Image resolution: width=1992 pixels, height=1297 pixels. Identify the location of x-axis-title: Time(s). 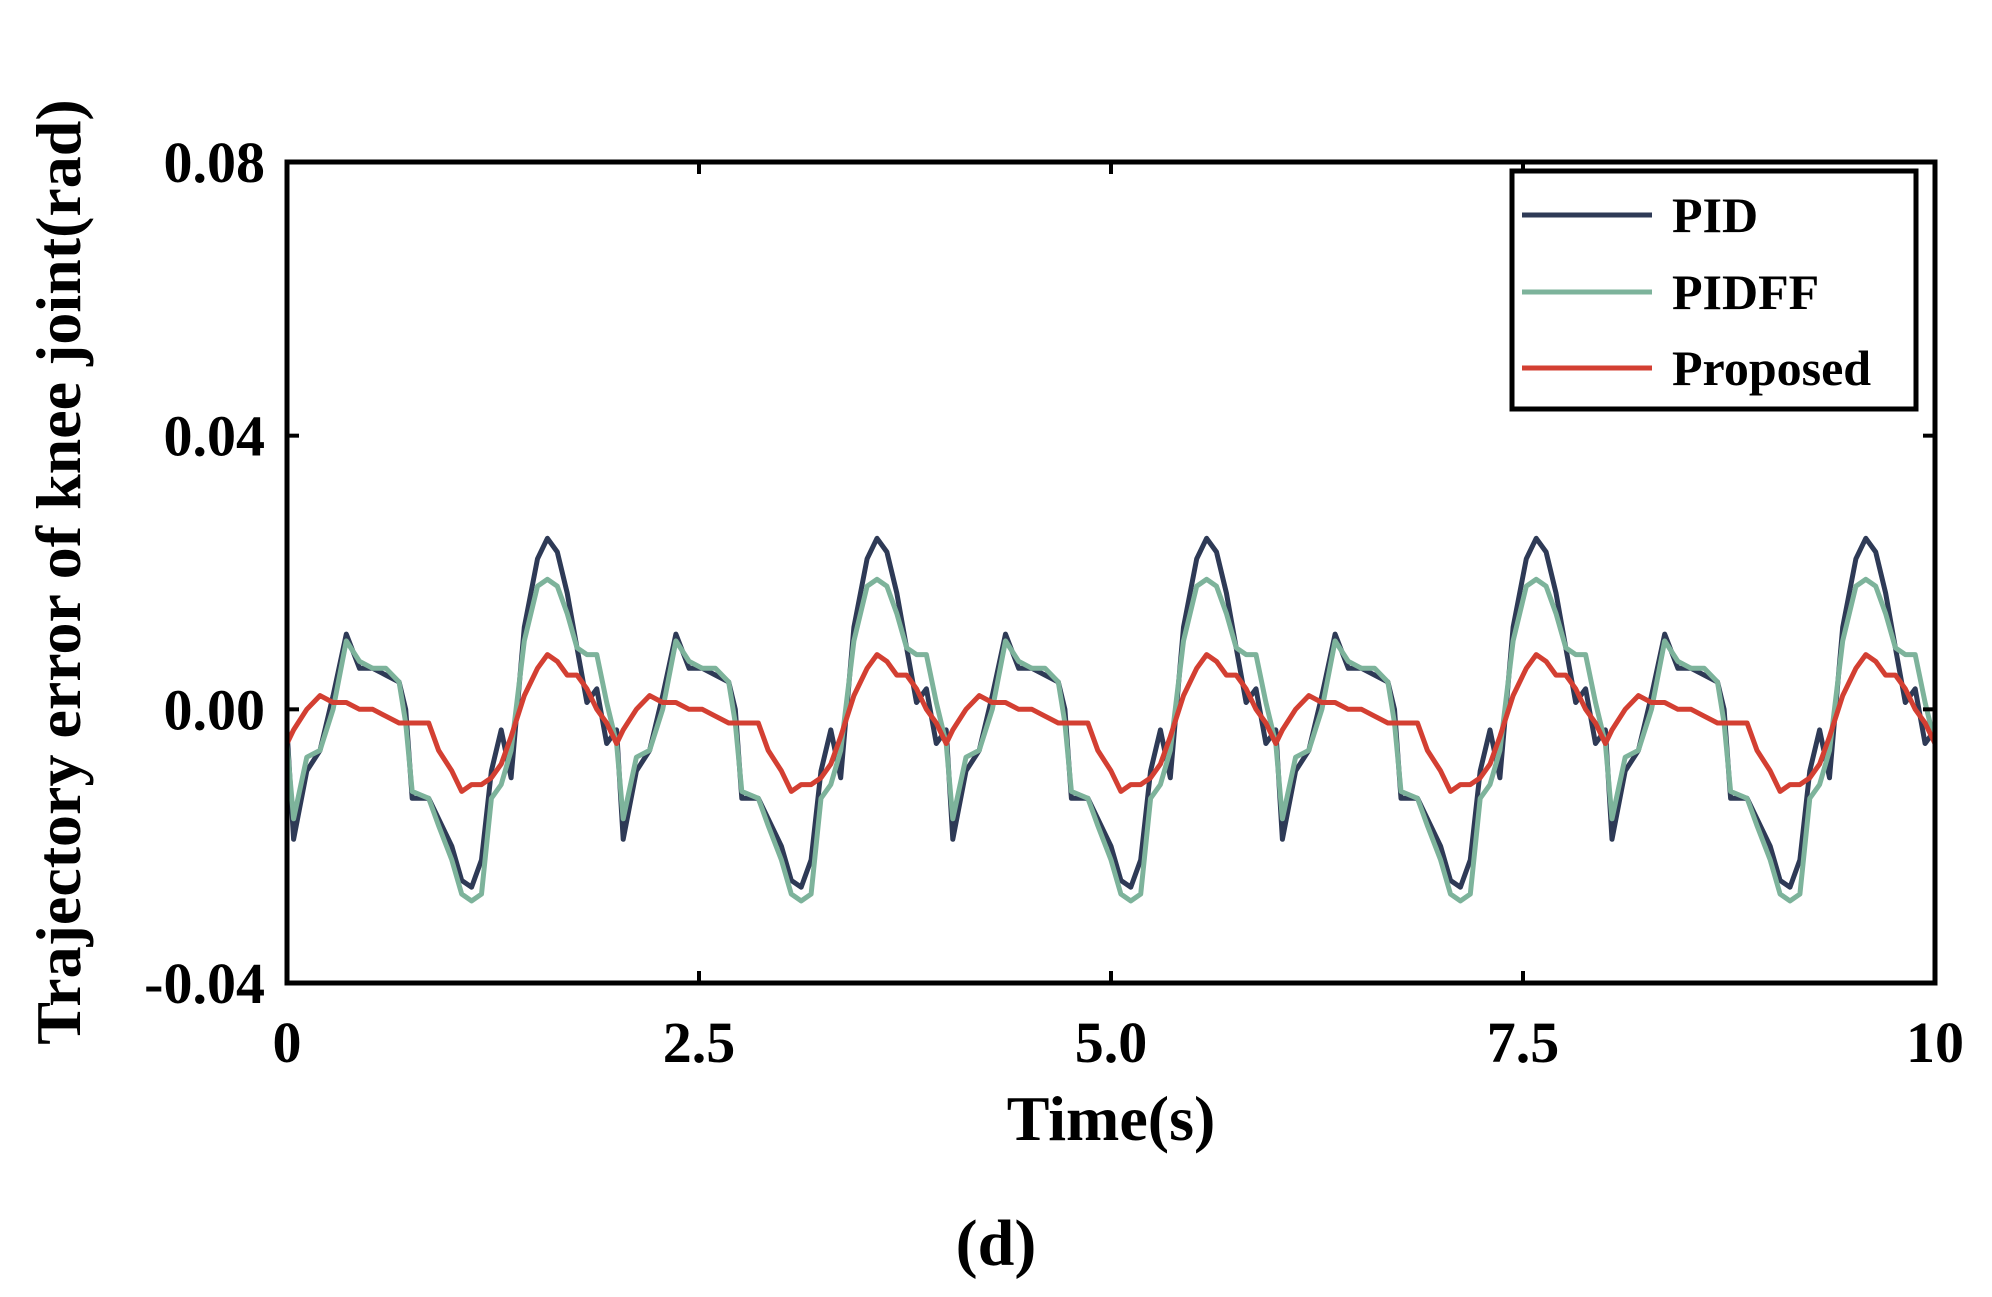
(1111, 1118).